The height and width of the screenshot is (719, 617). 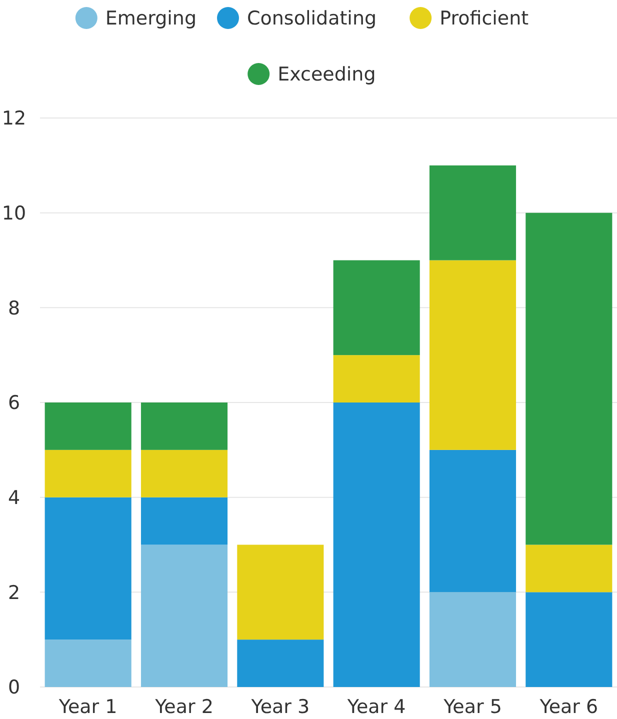 I want to click on legend-label: Proficient, so click(x=484, y=19).